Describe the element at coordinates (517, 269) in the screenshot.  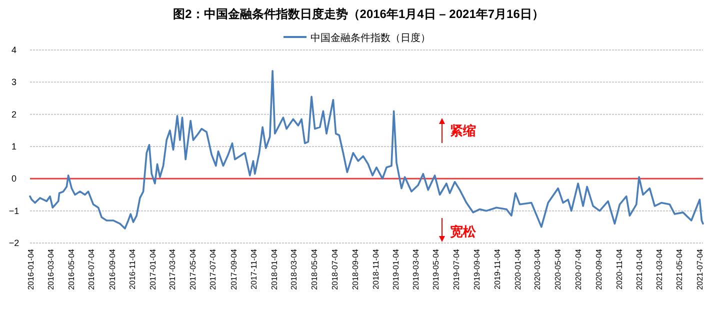
I see `x-tick-label: 2020-01-04` at that location.